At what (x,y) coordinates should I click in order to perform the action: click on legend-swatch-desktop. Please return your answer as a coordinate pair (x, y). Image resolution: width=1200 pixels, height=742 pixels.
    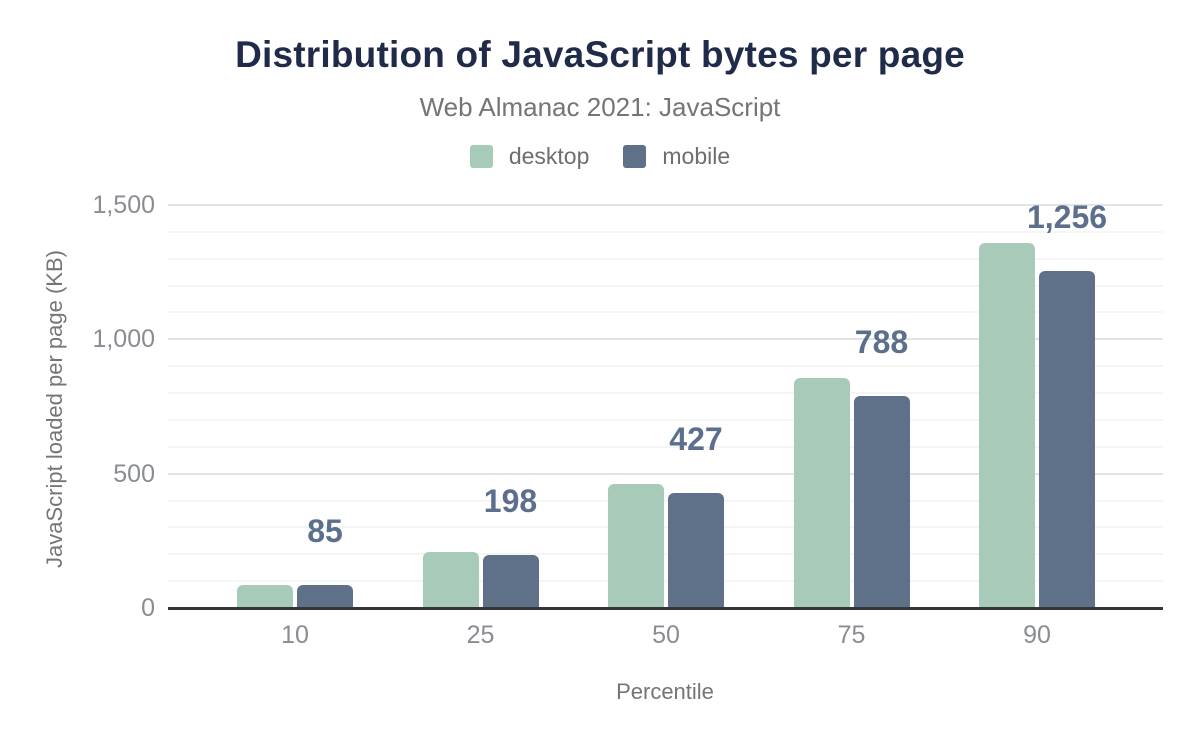
    Looking at the image, I should click on (481, 156).